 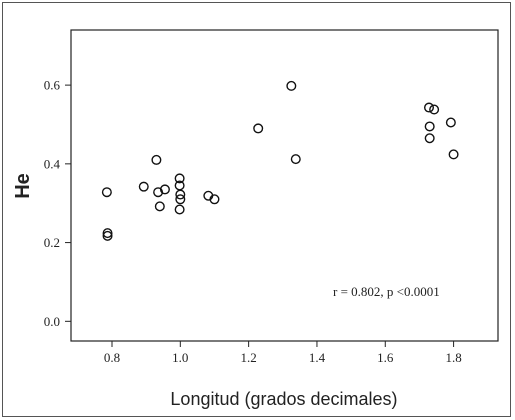 What do you see at coordinates (52, 242) in the screenshot?
I see `y-tick-label: 0.2` at bounding box center [52, 242].